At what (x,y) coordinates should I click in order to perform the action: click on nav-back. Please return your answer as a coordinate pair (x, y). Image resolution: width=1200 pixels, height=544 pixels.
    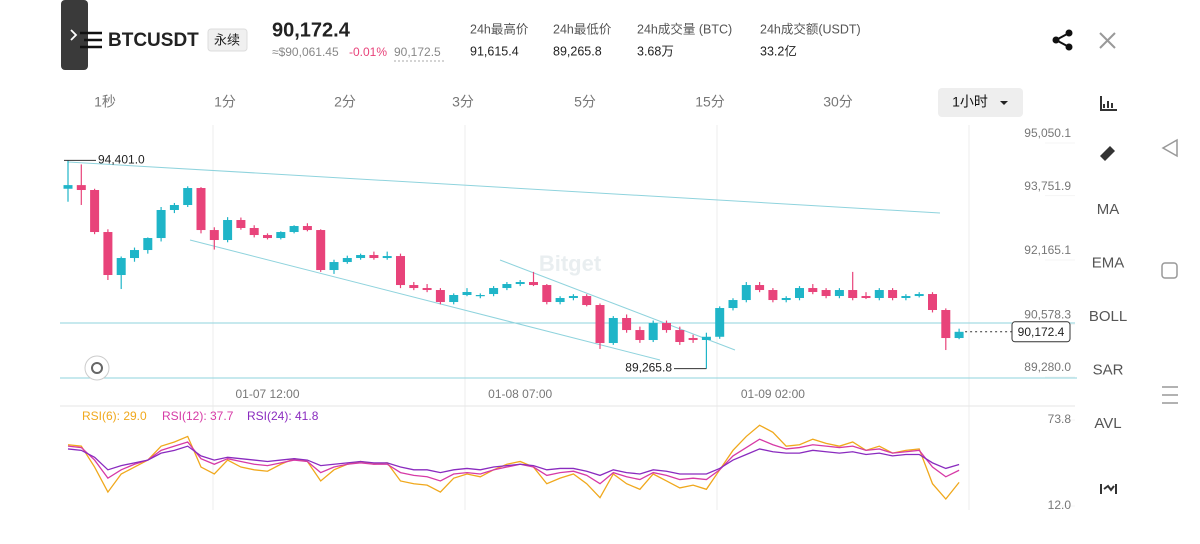
    Looking at the image, I should click on (1169, 148).